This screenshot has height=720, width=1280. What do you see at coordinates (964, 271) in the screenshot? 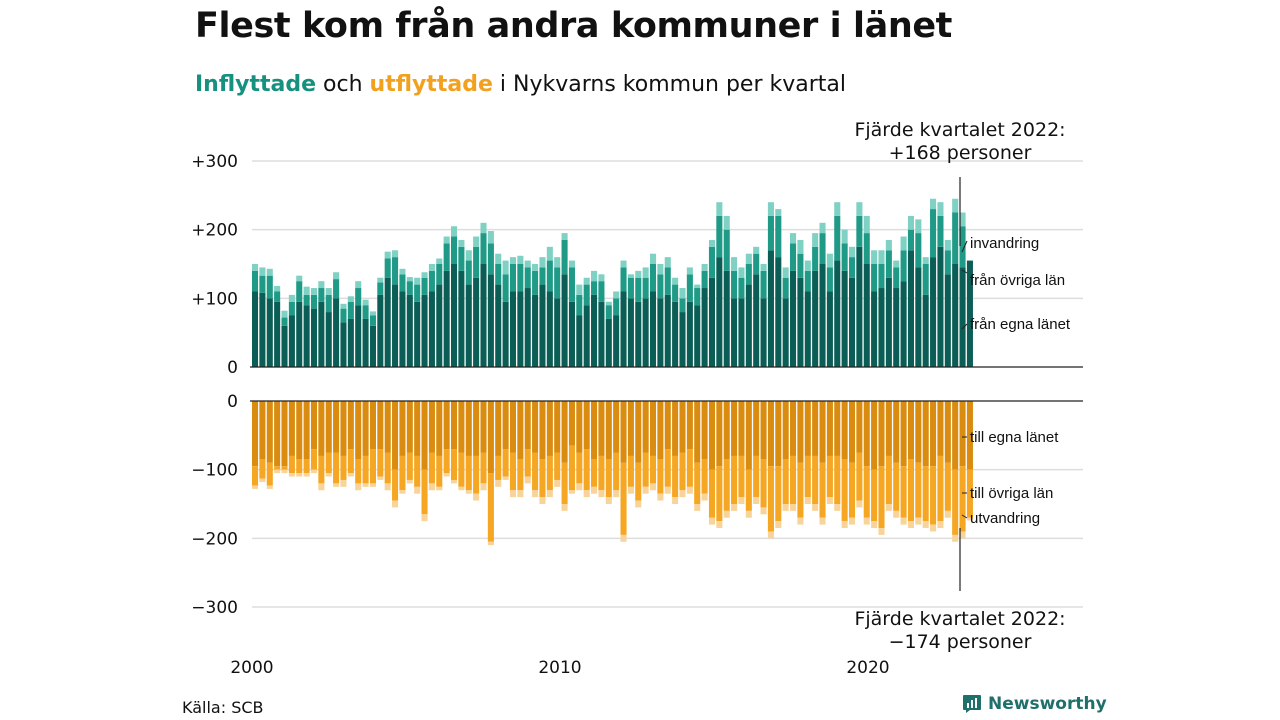
I see `series-leader-line` at bounding box center [964, 271].